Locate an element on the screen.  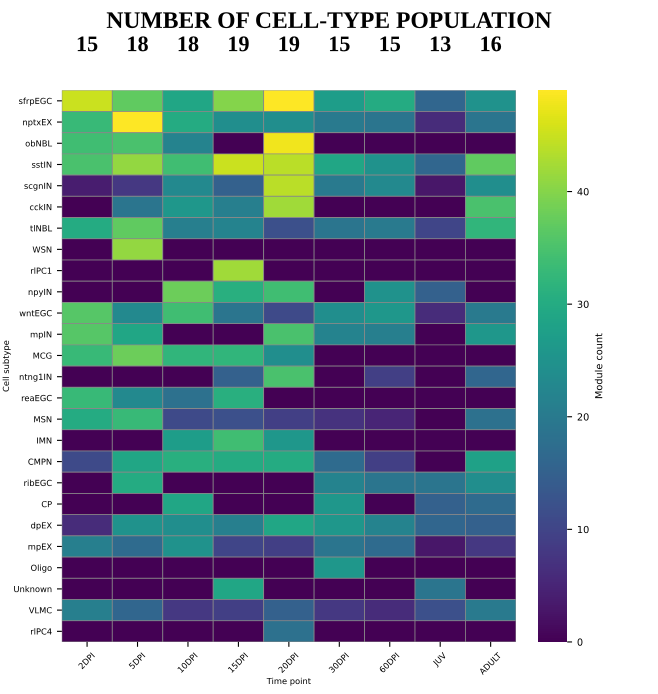
y-tick-label: tlNBL is located at coordinates (41, 228).